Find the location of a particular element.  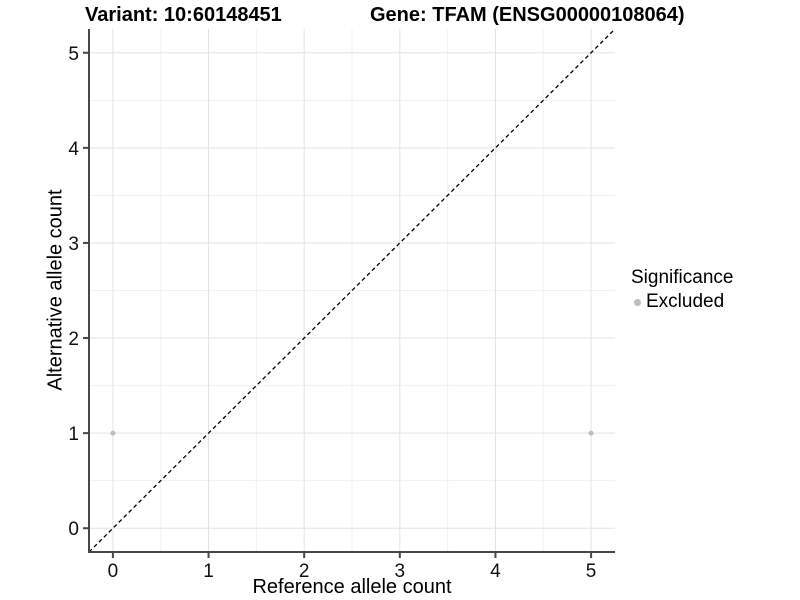

y-tick-label: 2 is located at coordinates (73, 339).